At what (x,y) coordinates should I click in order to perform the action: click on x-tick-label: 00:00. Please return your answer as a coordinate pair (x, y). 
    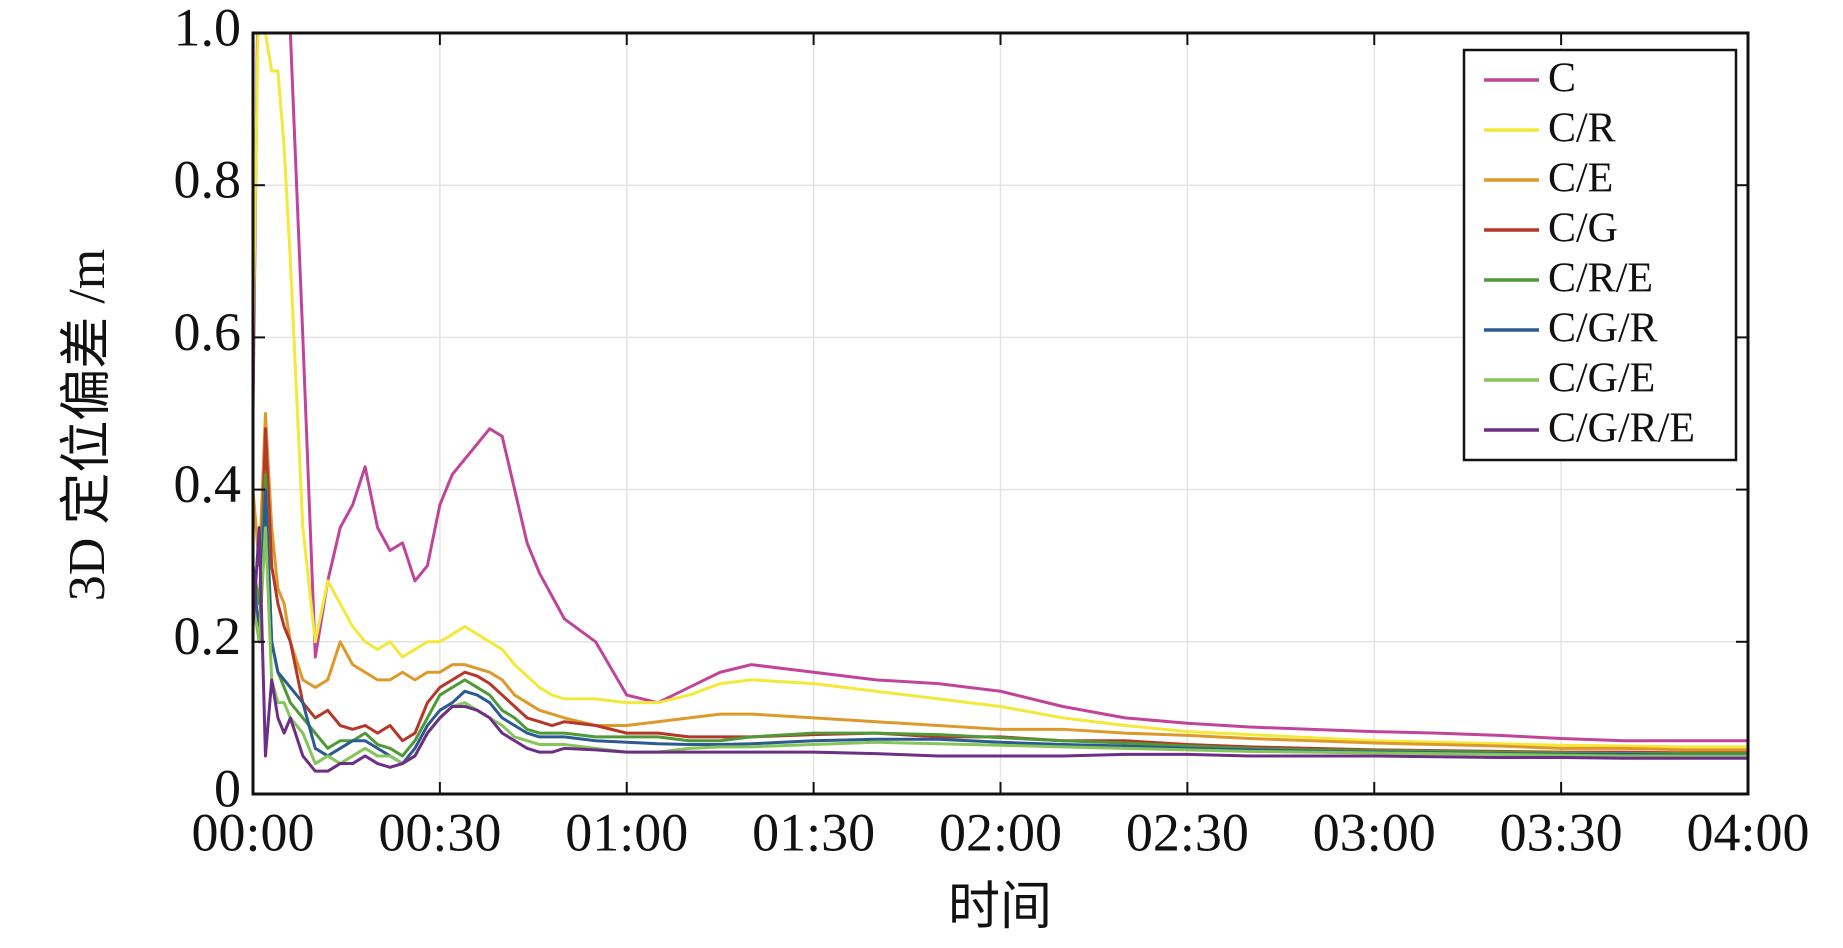
    Looking at the image, I should click on (252, 832).